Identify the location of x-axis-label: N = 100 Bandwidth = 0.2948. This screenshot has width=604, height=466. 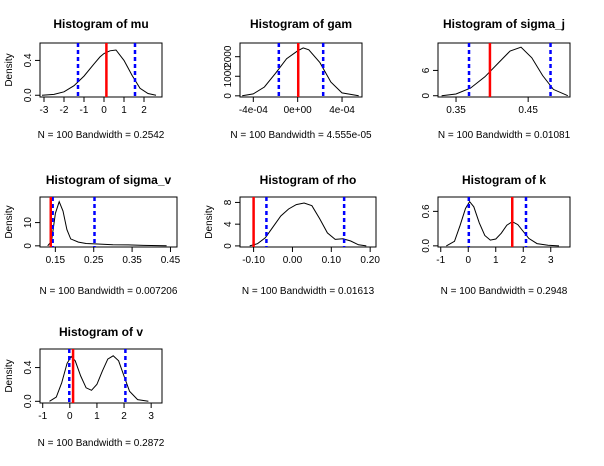
(504, 291).